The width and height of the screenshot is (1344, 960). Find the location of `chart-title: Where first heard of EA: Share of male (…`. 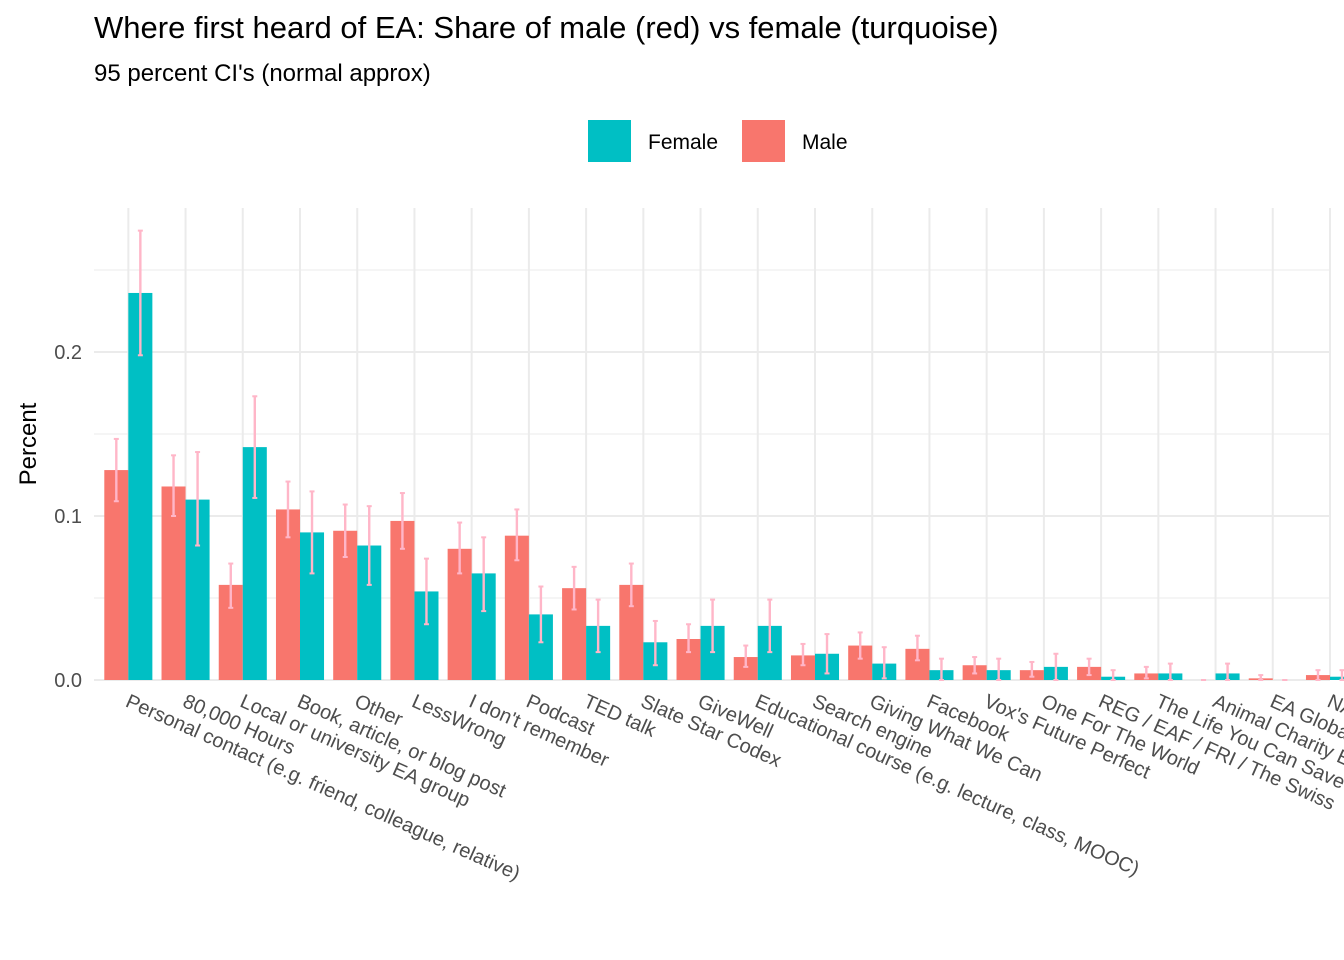

chart-title: Where first heard of EA: Share of male (… is located at coordinates (546, 27).